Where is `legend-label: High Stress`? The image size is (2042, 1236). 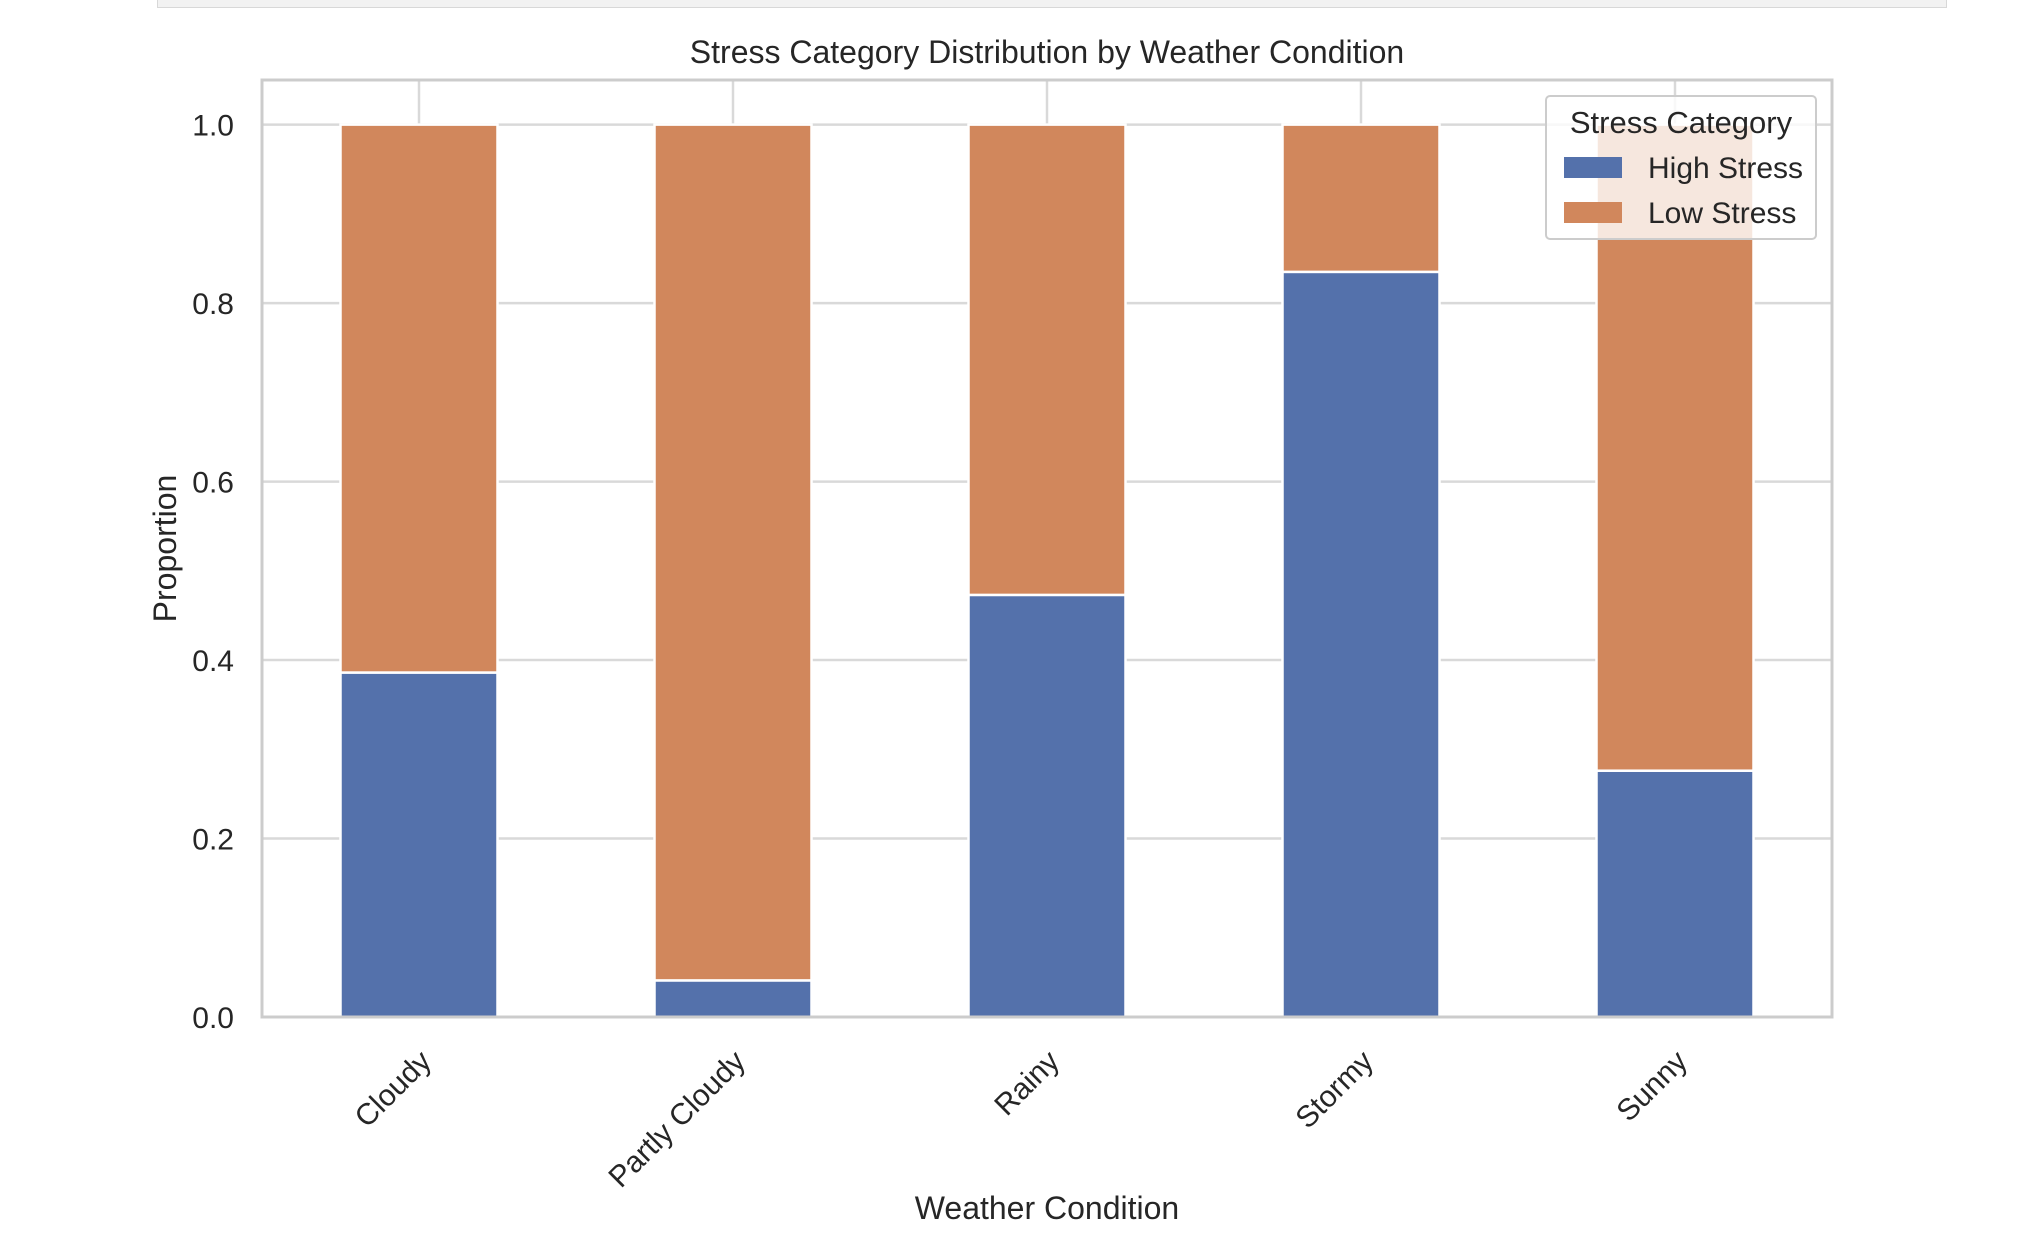 legend-label: High Stress is located at coordinates (1725, 168).